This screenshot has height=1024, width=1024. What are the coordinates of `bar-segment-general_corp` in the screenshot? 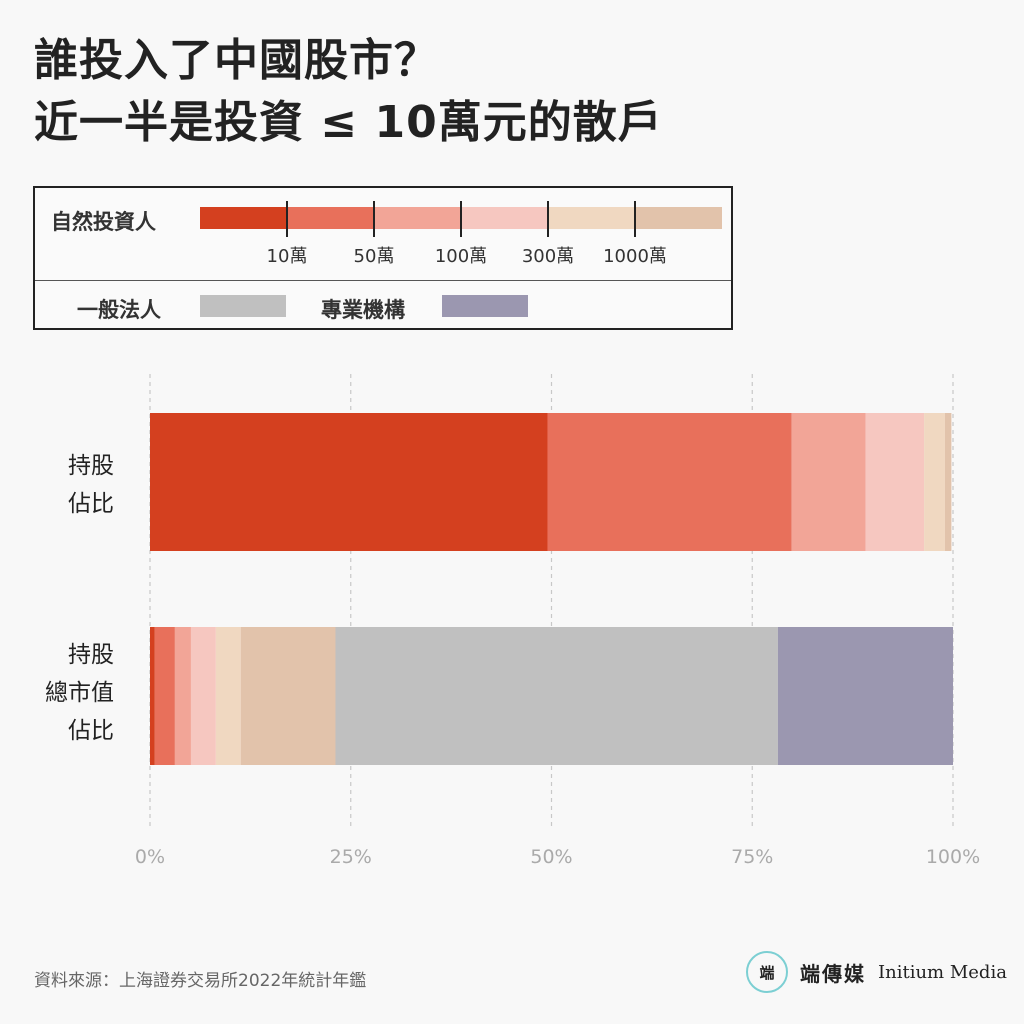 It's located at (556, 696).